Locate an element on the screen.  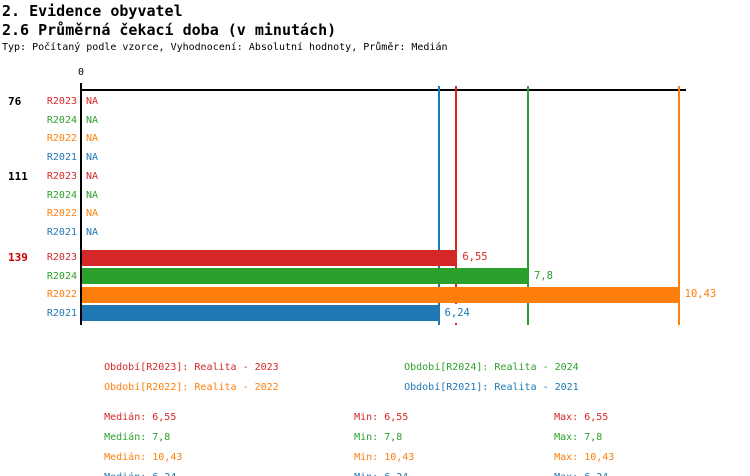
report-section-title: 2. Evidence obyvatel is located at coordinates (92, 11).